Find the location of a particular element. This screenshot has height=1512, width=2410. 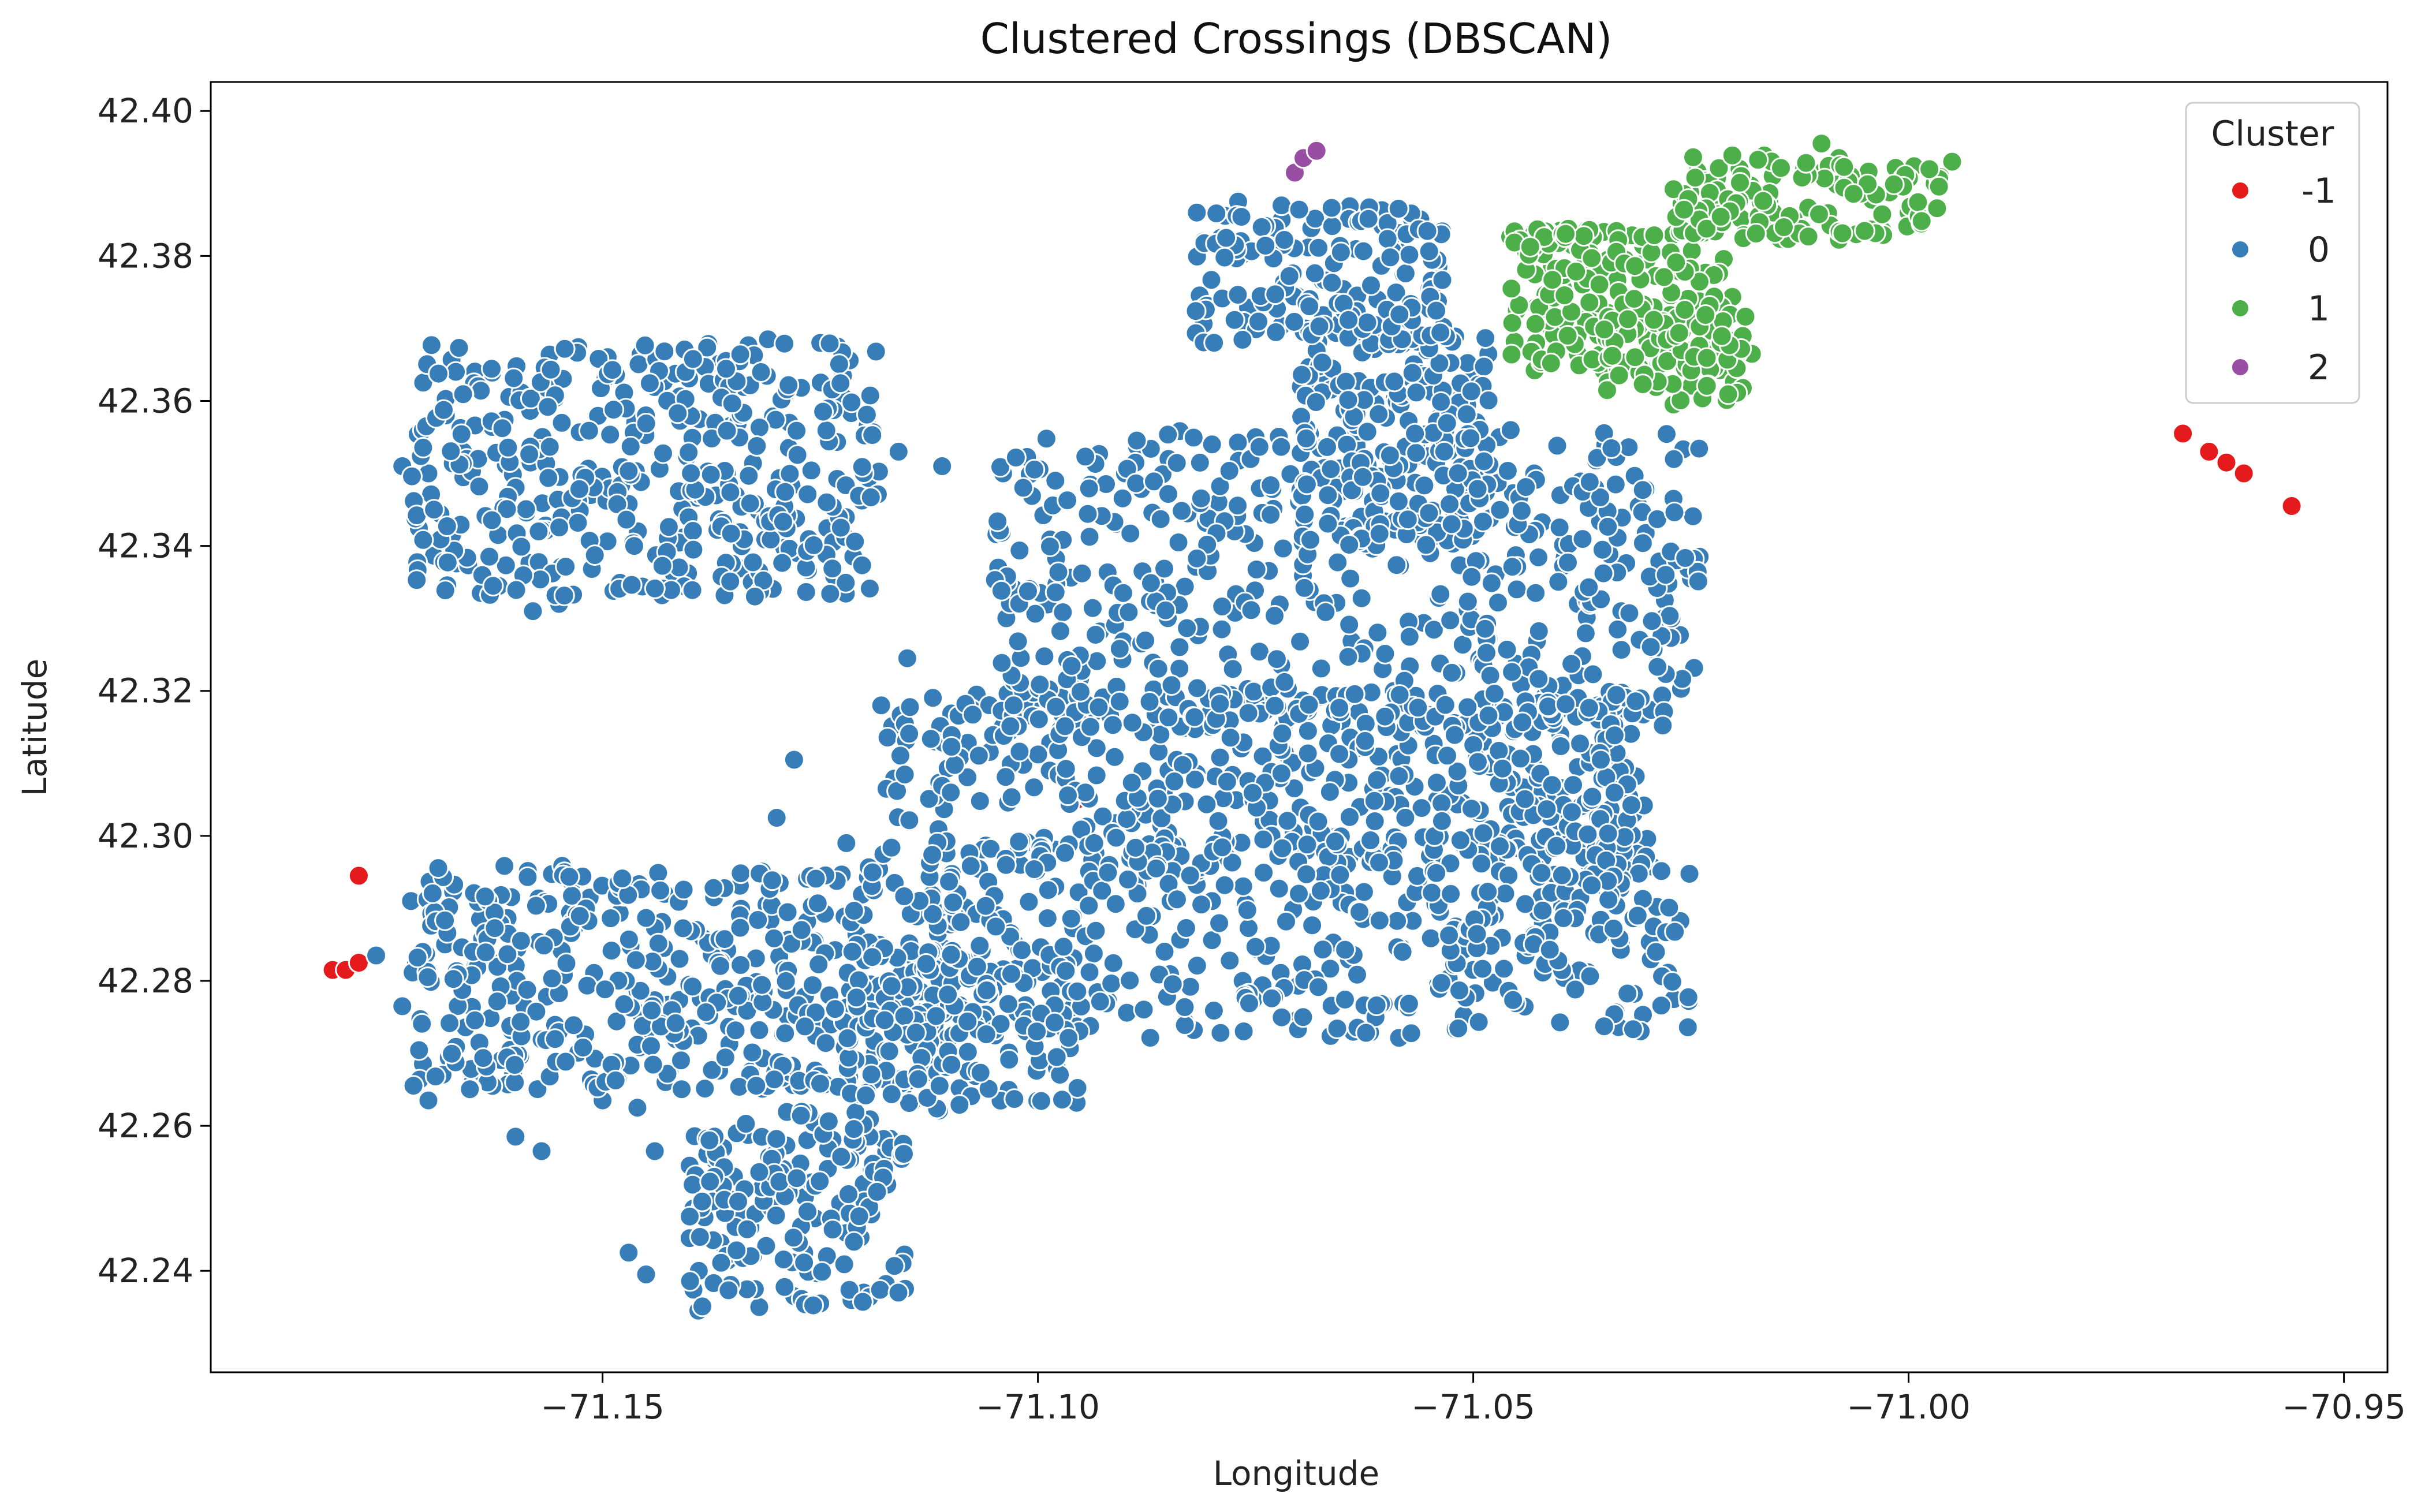

legend-items: -1 0 1 2 is located at coordinates (2283, 279).